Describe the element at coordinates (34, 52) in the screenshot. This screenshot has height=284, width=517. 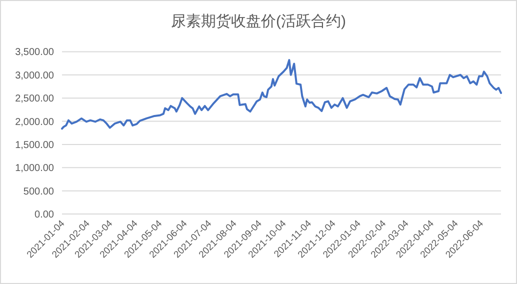
I see `y-tick-label: 3,500.00` at that location.